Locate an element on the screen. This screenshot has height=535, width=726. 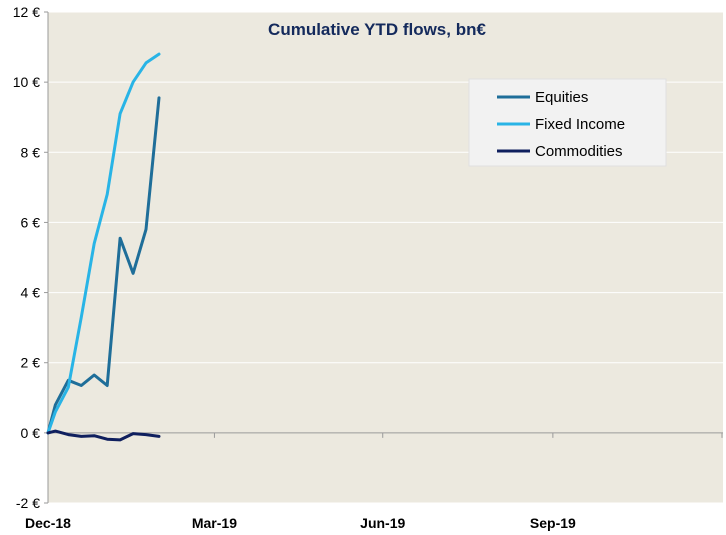
y-tick-label: 0 € is located at coordinates (31, 433).